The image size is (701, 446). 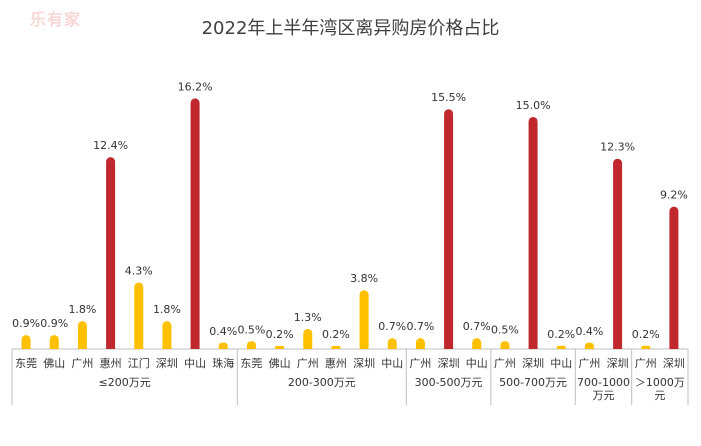 I want to click on data-label: 12.4%, so click(x=110, y=145).